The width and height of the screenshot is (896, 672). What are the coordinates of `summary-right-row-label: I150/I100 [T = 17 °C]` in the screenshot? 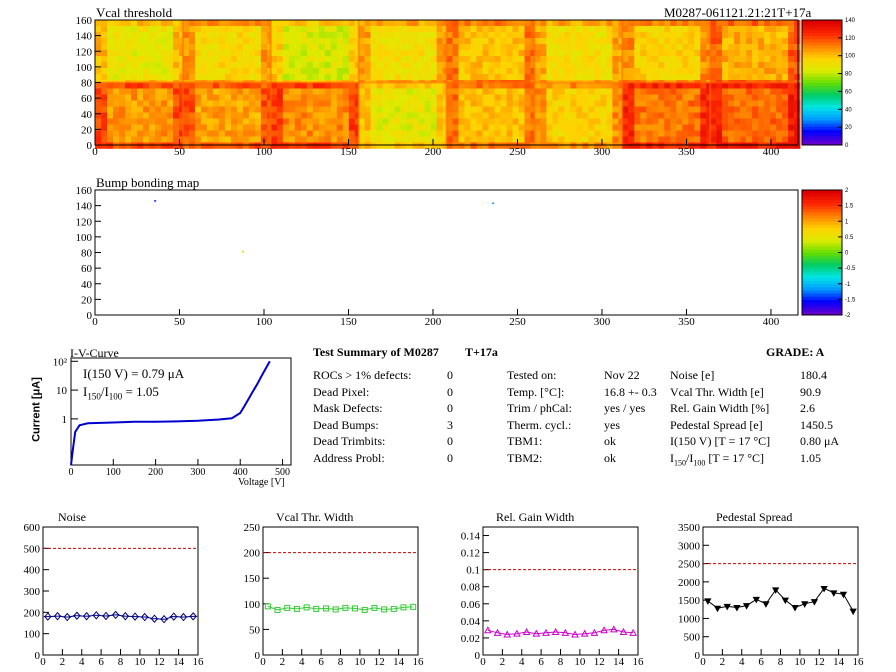 It's located at (717, 458).